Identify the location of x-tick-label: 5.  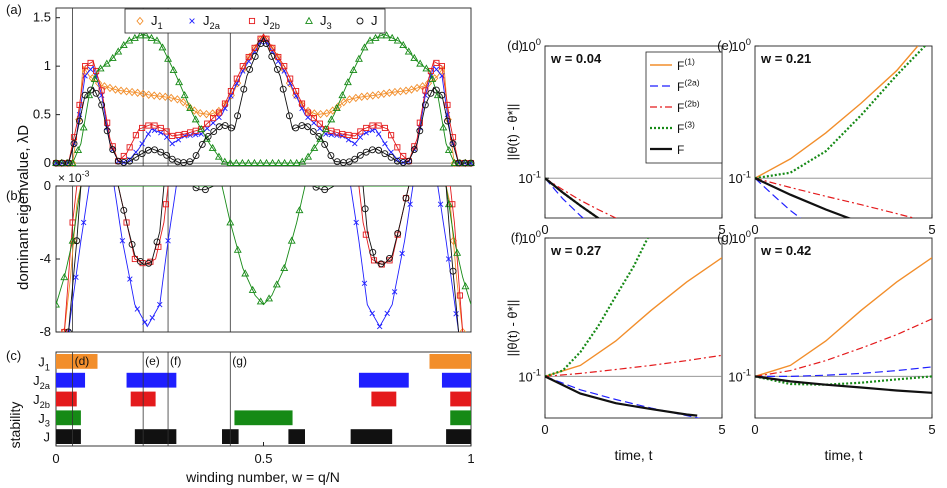
(931, 229).